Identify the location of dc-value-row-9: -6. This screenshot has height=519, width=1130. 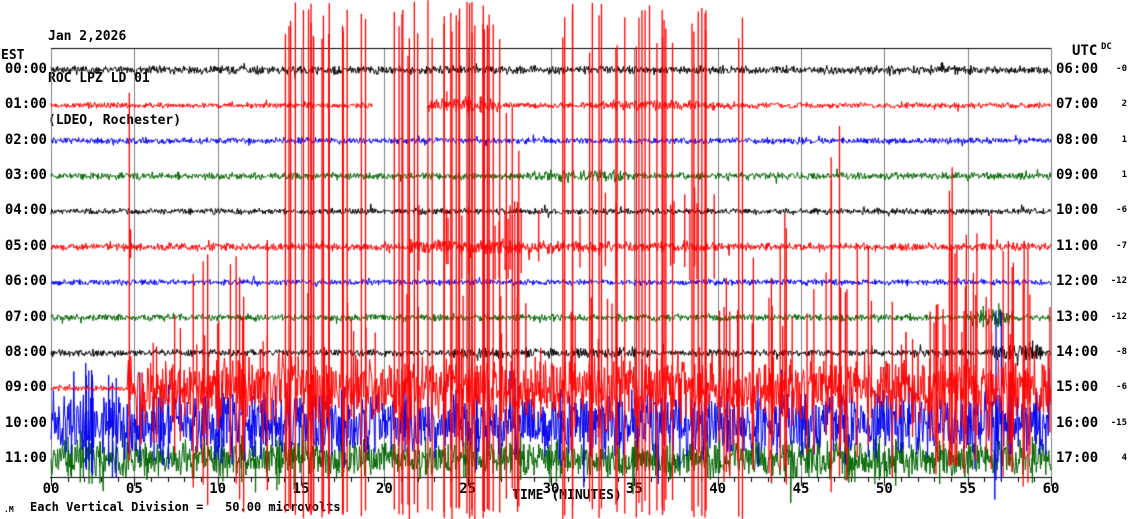
(1121, 387).